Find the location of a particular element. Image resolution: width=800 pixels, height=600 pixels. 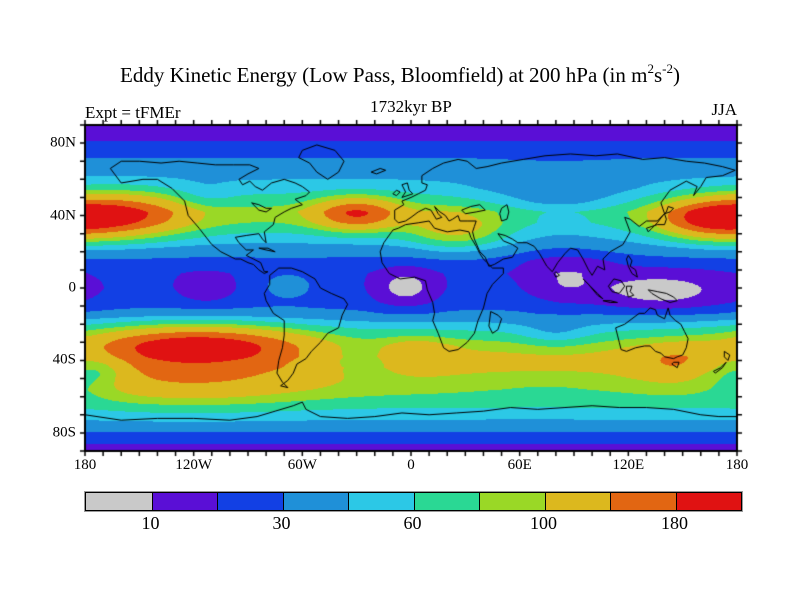

title-units-s: s is located at coordinates (658, 75).